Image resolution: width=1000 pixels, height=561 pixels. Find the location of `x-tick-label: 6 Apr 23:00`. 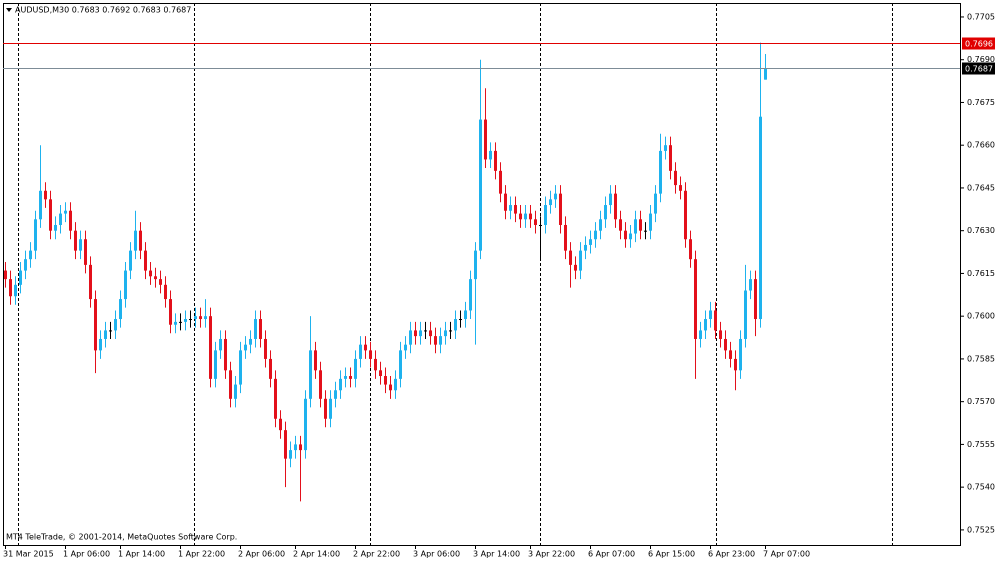

x-tick-label: 6 Apr 23:00 is located at coordinates (731, 554).